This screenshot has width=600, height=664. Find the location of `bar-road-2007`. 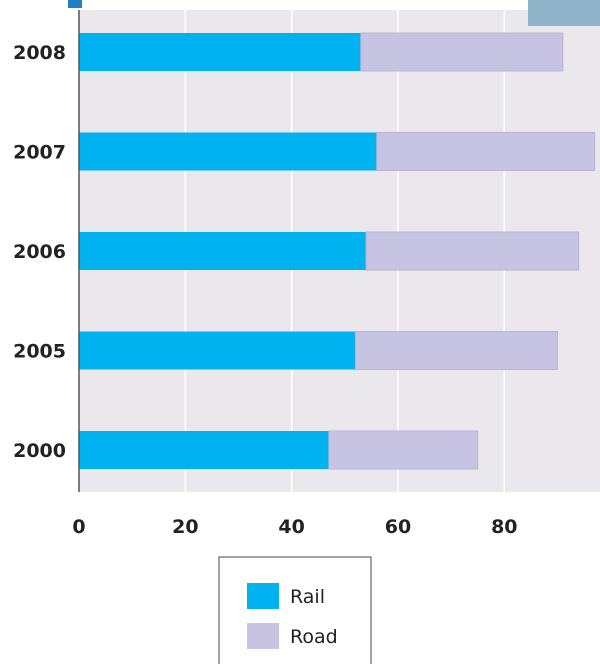

bar-road-2007 is located at coordinates (486, 151).